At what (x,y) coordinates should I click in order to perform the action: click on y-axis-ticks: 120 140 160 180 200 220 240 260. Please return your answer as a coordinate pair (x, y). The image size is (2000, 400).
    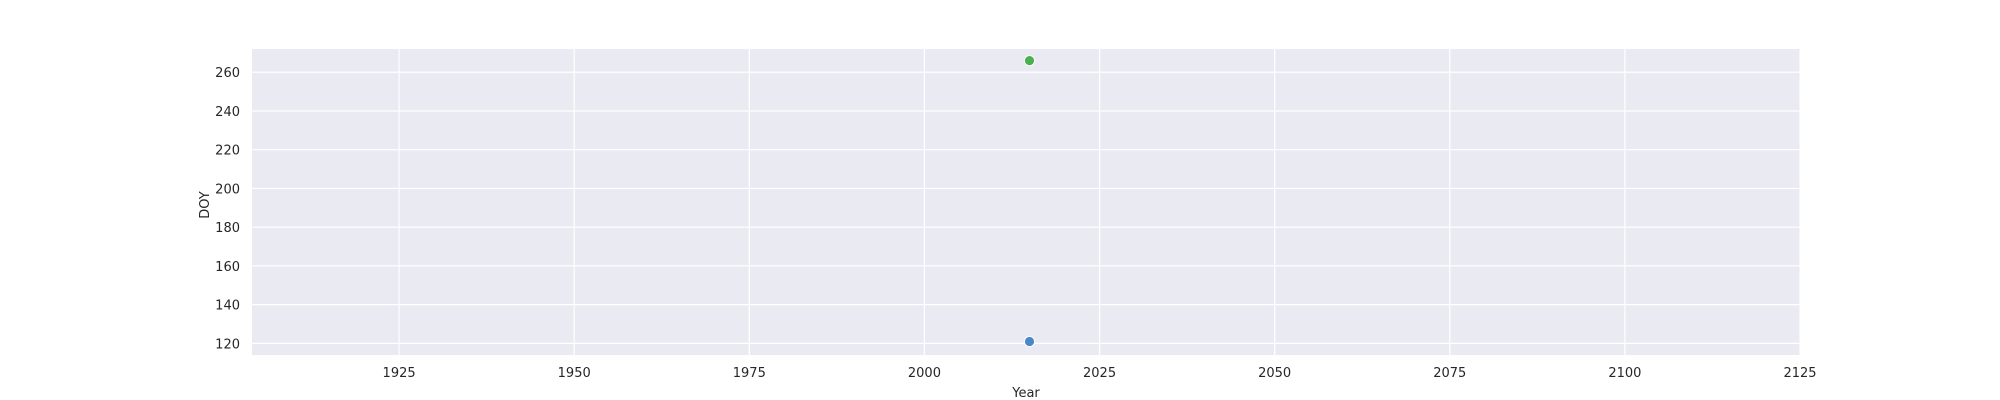
    Looking at the image, I should click on (227, 209).